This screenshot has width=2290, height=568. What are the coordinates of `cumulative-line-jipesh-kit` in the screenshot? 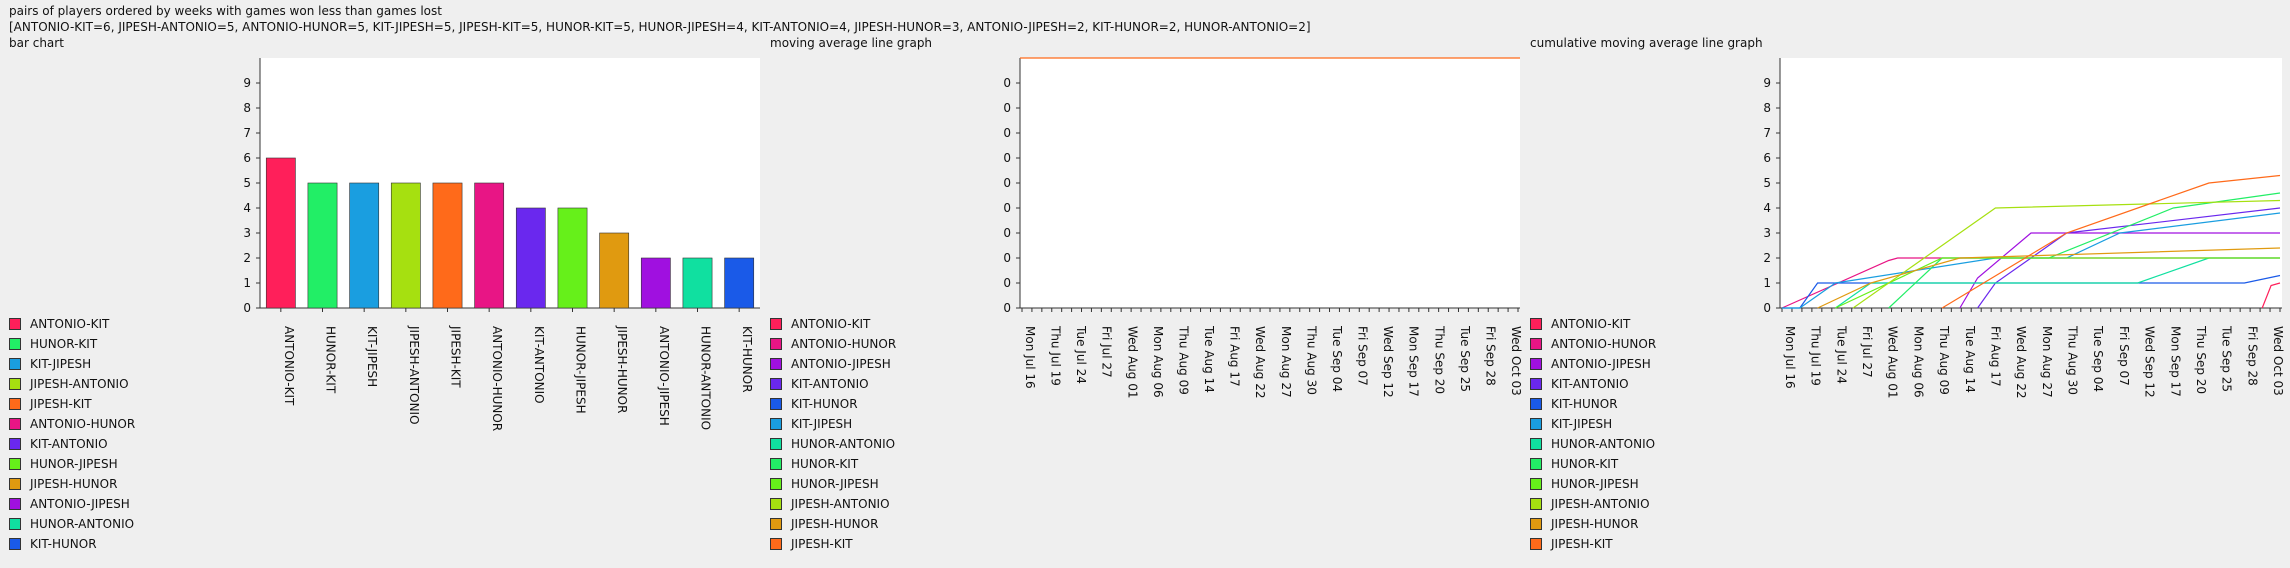 It's located at (2111, 241).